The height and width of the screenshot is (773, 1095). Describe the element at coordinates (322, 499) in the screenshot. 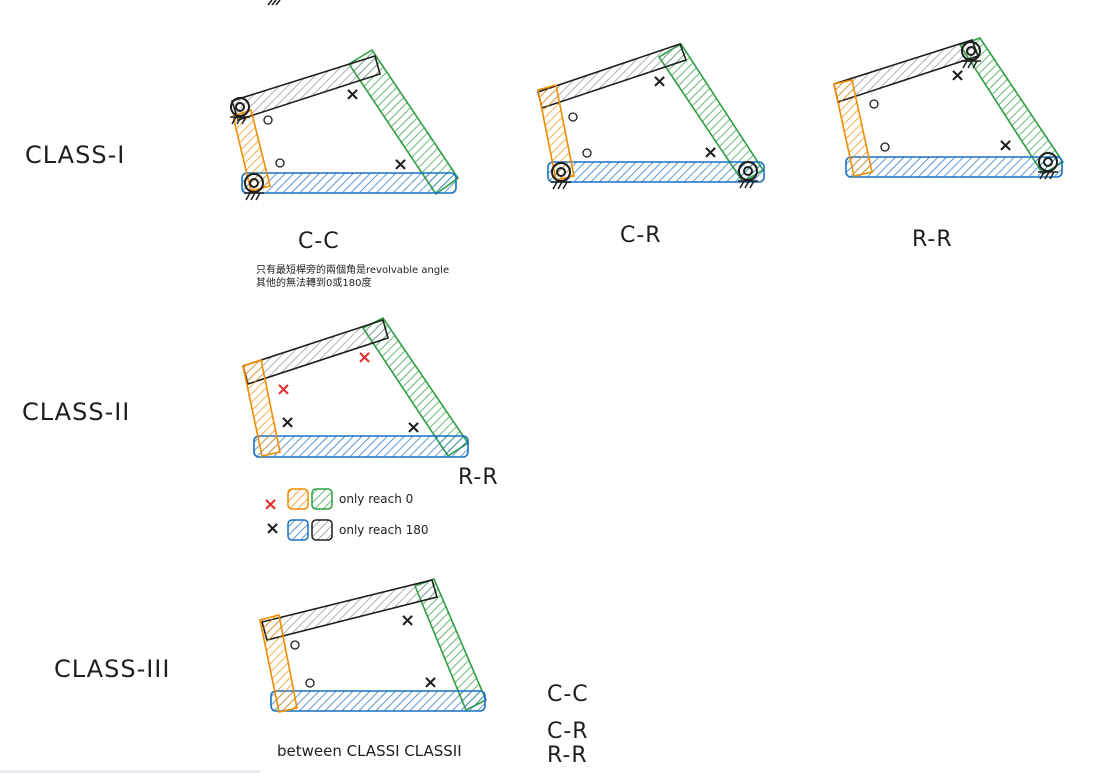

I see `legend-swatch-green` at that location.